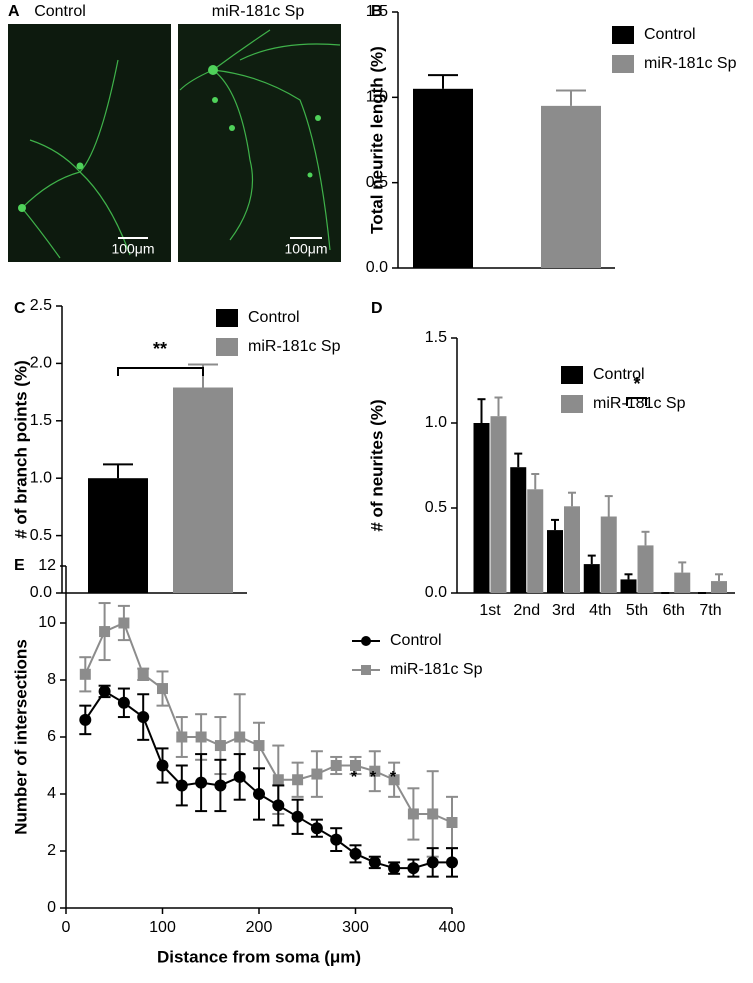 The image size is (753, 983). Describe the element at coordinates (41, 363) in the screenshot. I see `y-tick-label: 2.0` at that location.